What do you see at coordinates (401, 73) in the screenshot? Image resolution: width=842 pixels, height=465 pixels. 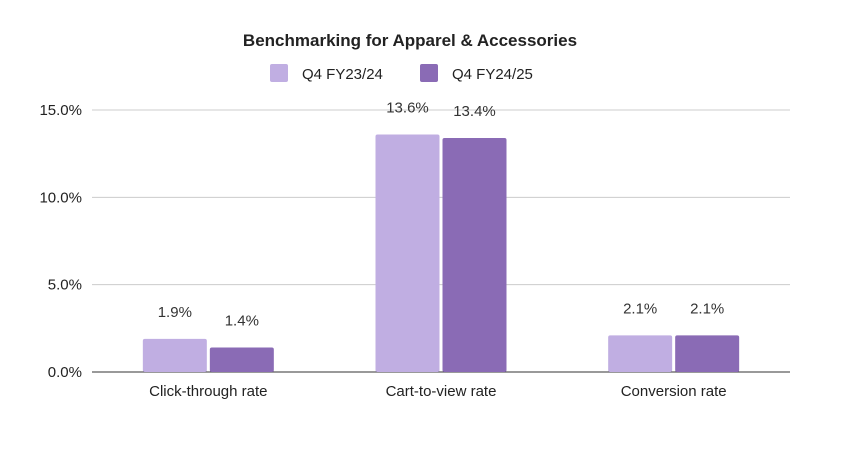 I see `legend: Q4 FY23/24 Q4 FY24/25` at bounding box center [401, 73].